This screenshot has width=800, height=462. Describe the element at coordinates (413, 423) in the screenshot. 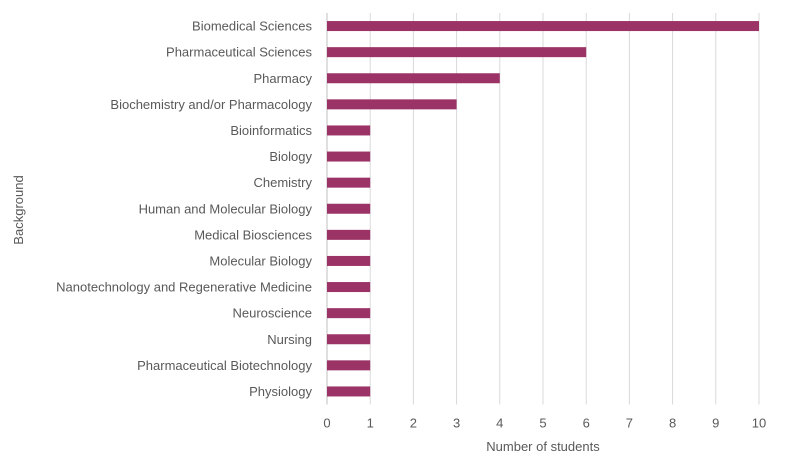

I see `x-tick-label: 2` at that location.